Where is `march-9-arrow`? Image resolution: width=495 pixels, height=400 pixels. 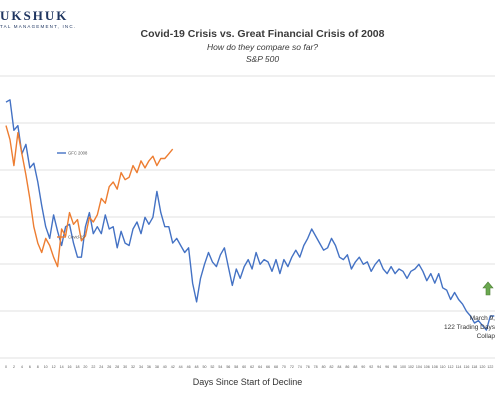 march-9-arrow is located at coordinates (488, 288).